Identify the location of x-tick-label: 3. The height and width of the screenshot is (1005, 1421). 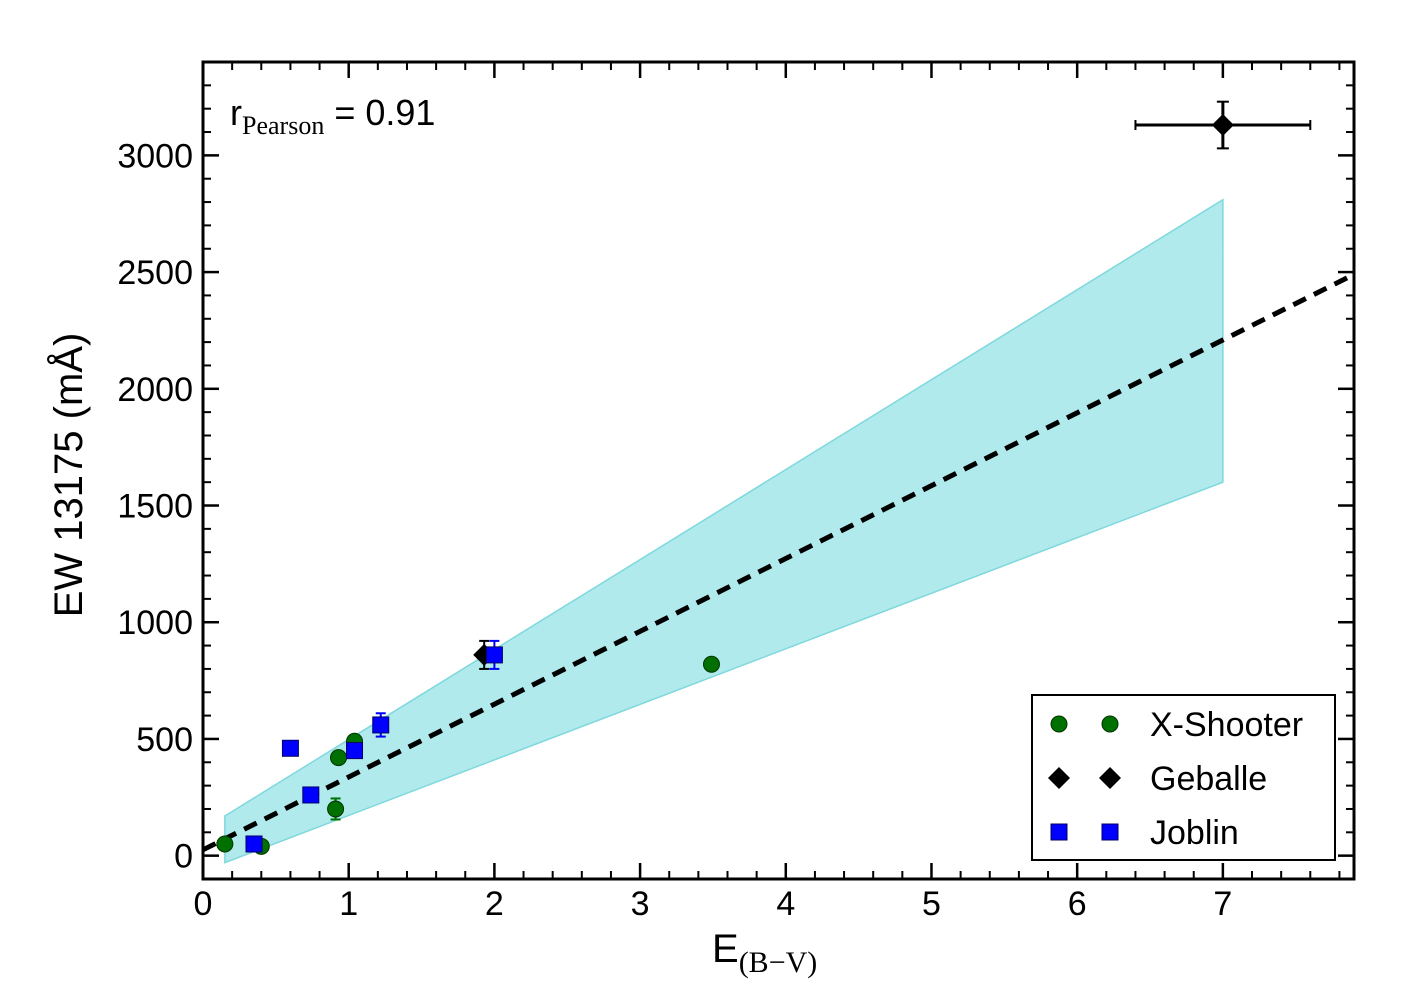
(640, 904).